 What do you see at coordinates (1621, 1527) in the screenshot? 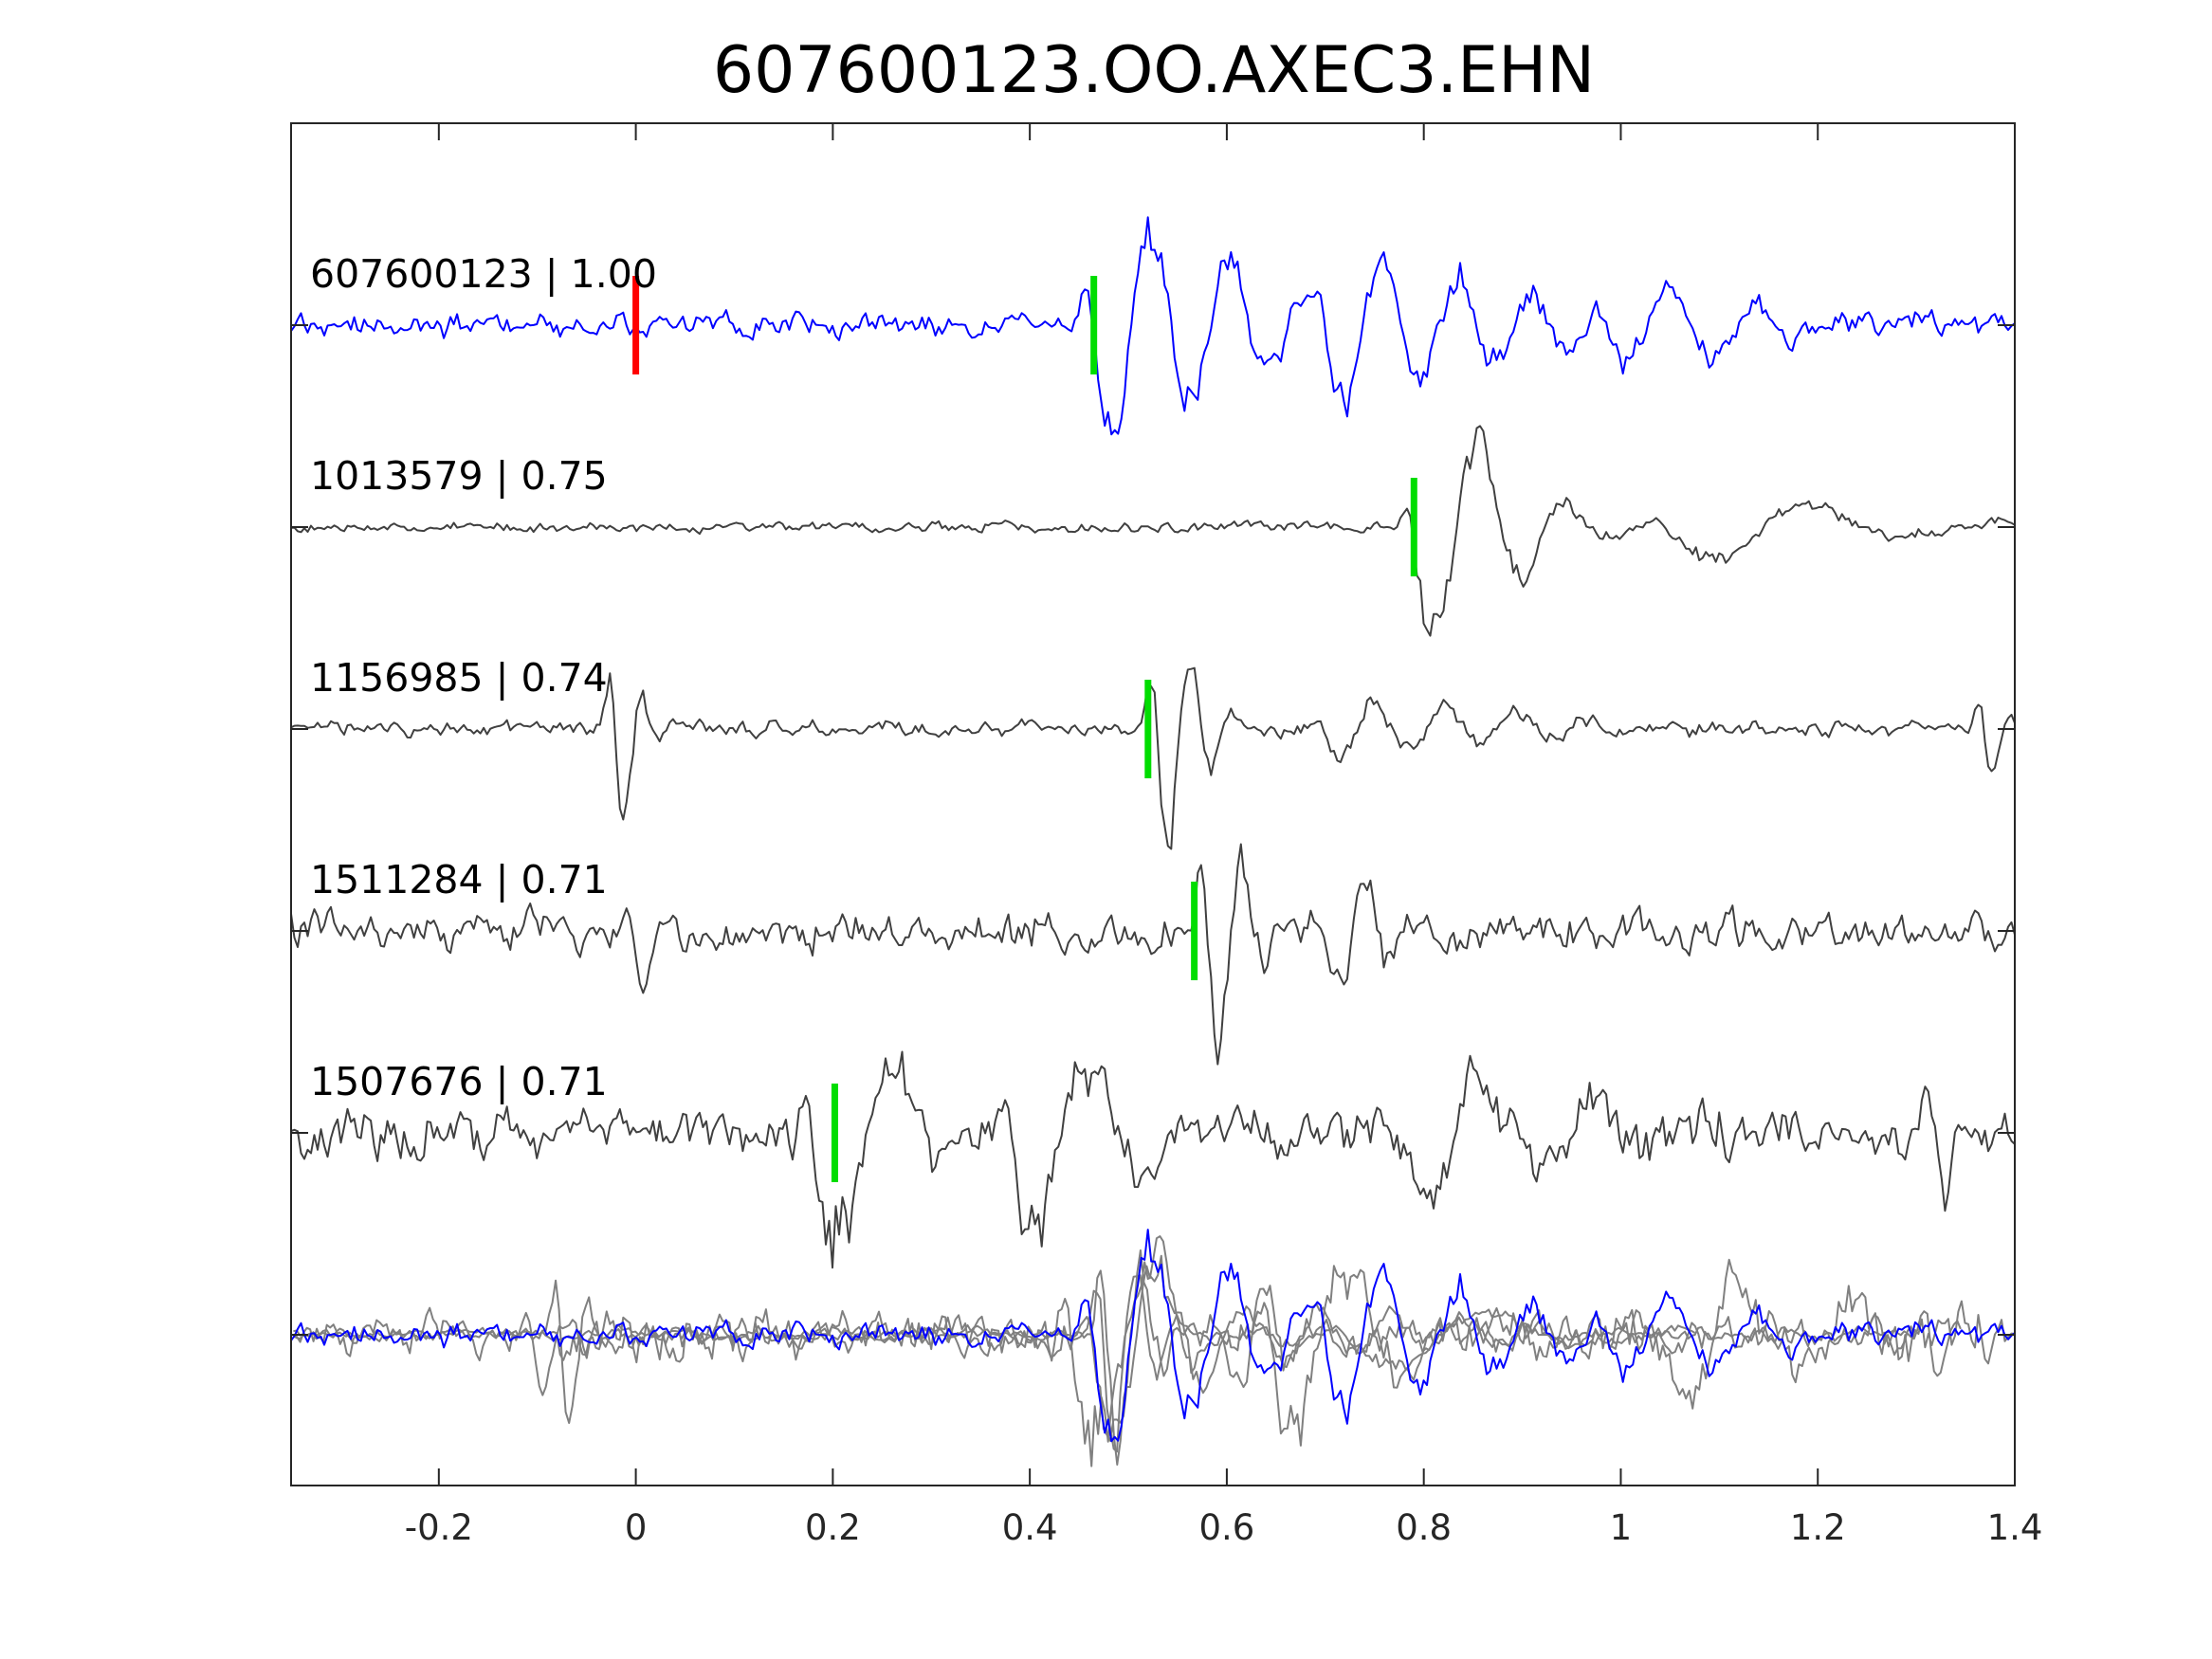
I see `x-tick-label: 1` at bounding box center [1621, 1527].